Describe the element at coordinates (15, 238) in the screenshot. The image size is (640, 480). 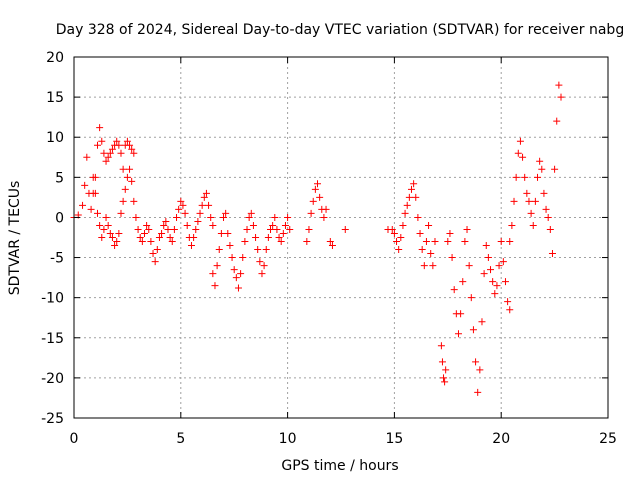
I see `y-axis-title: SDTVAR / TECUs` at that location.